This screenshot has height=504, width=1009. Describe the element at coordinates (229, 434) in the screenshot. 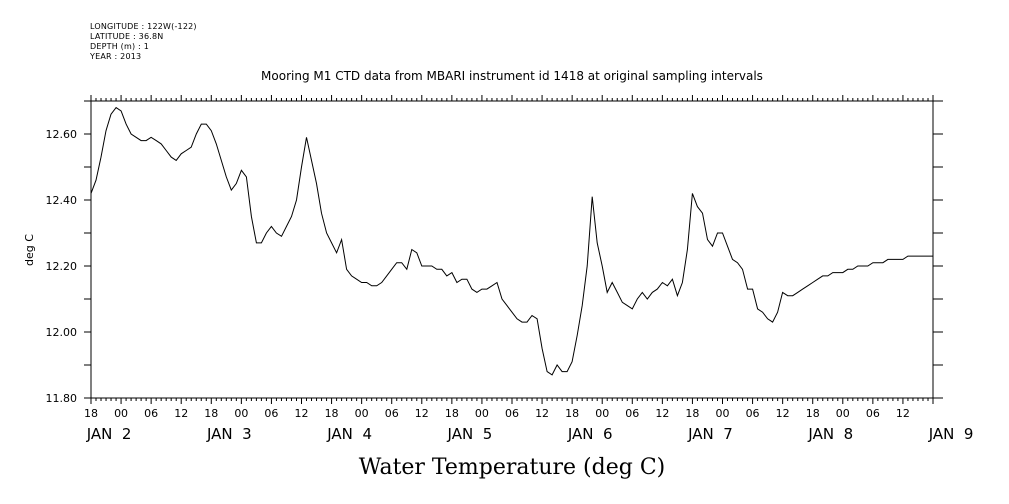

I see `x-day-label: JAN 3` at that location.